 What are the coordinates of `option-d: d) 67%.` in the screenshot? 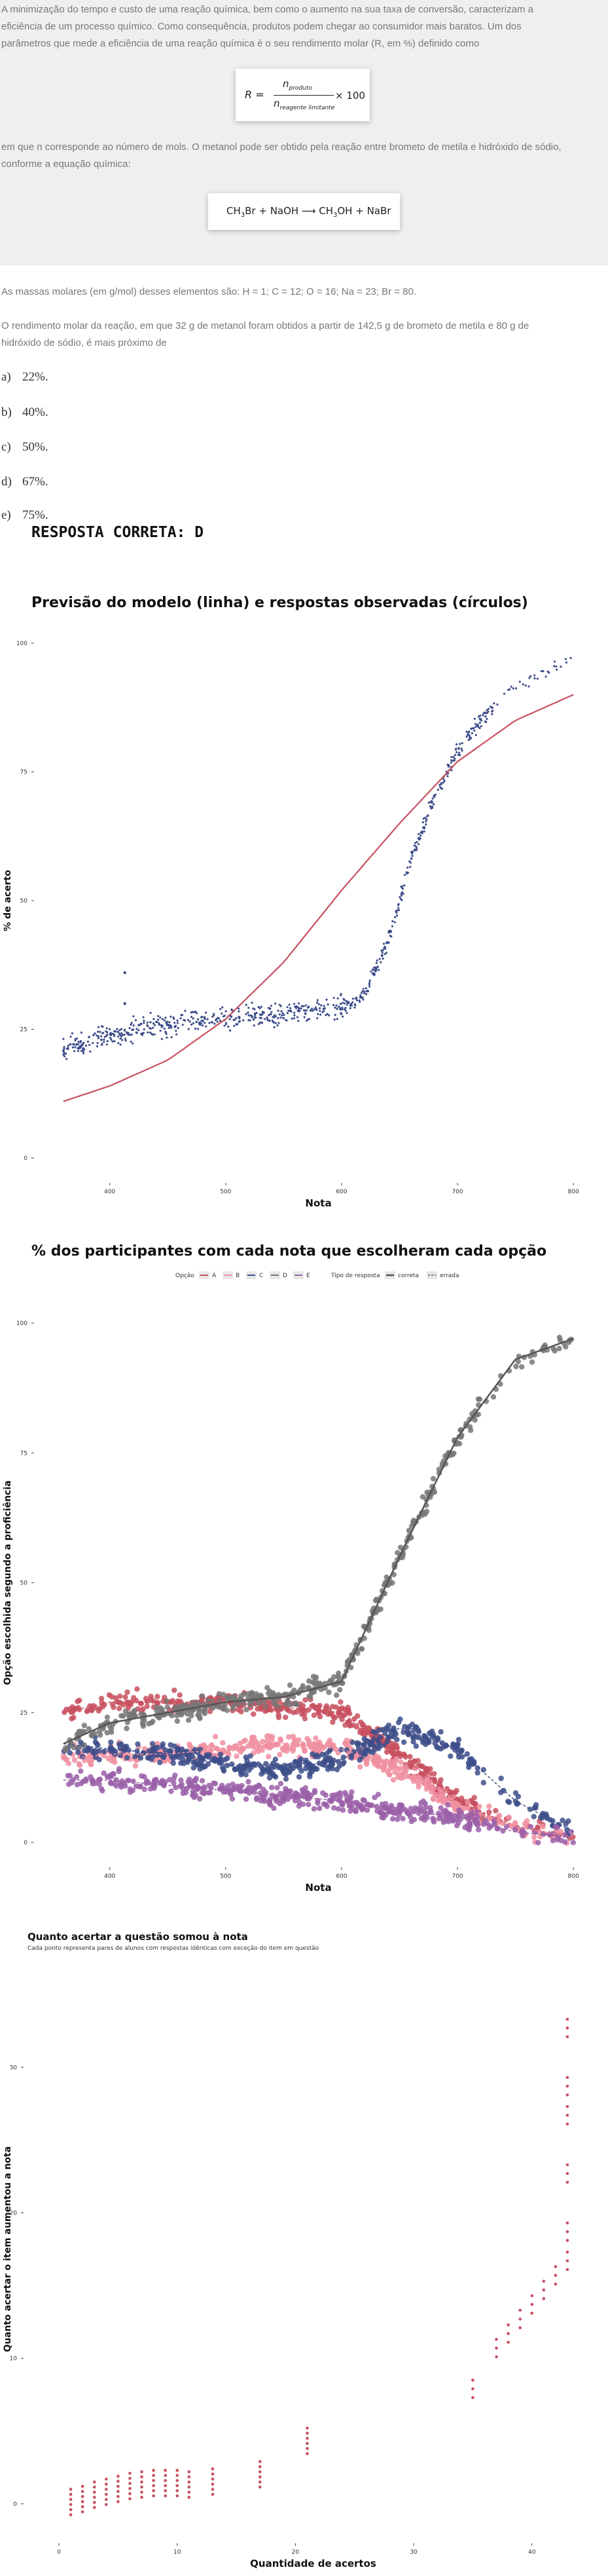 It's located at (24, 482).